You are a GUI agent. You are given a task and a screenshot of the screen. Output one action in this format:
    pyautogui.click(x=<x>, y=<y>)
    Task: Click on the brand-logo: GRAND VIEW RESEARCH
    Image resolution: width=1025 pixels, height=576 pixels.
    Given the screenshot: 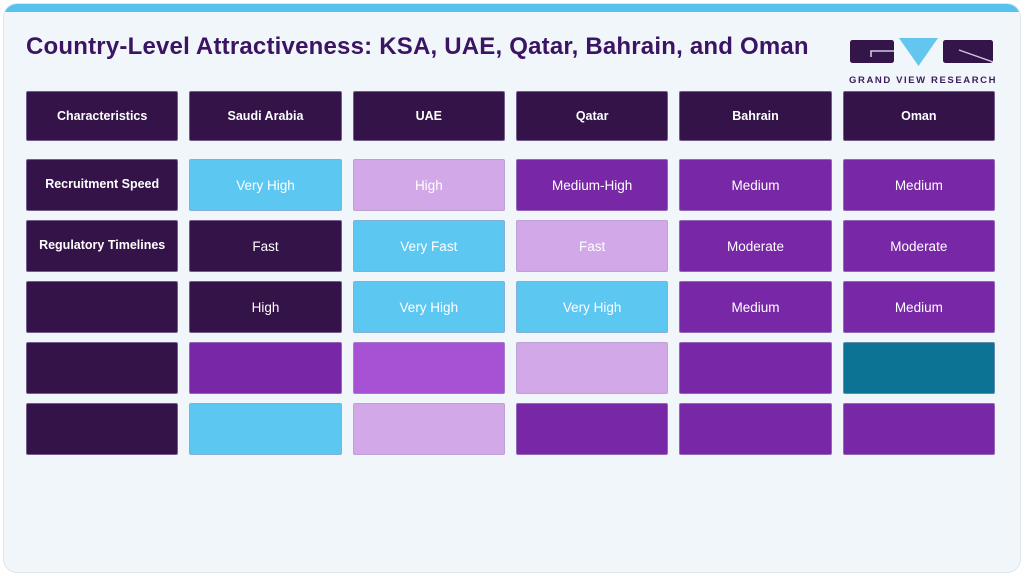 What is the action you would take?
    pyautogui.click(x=923, y=61)
    